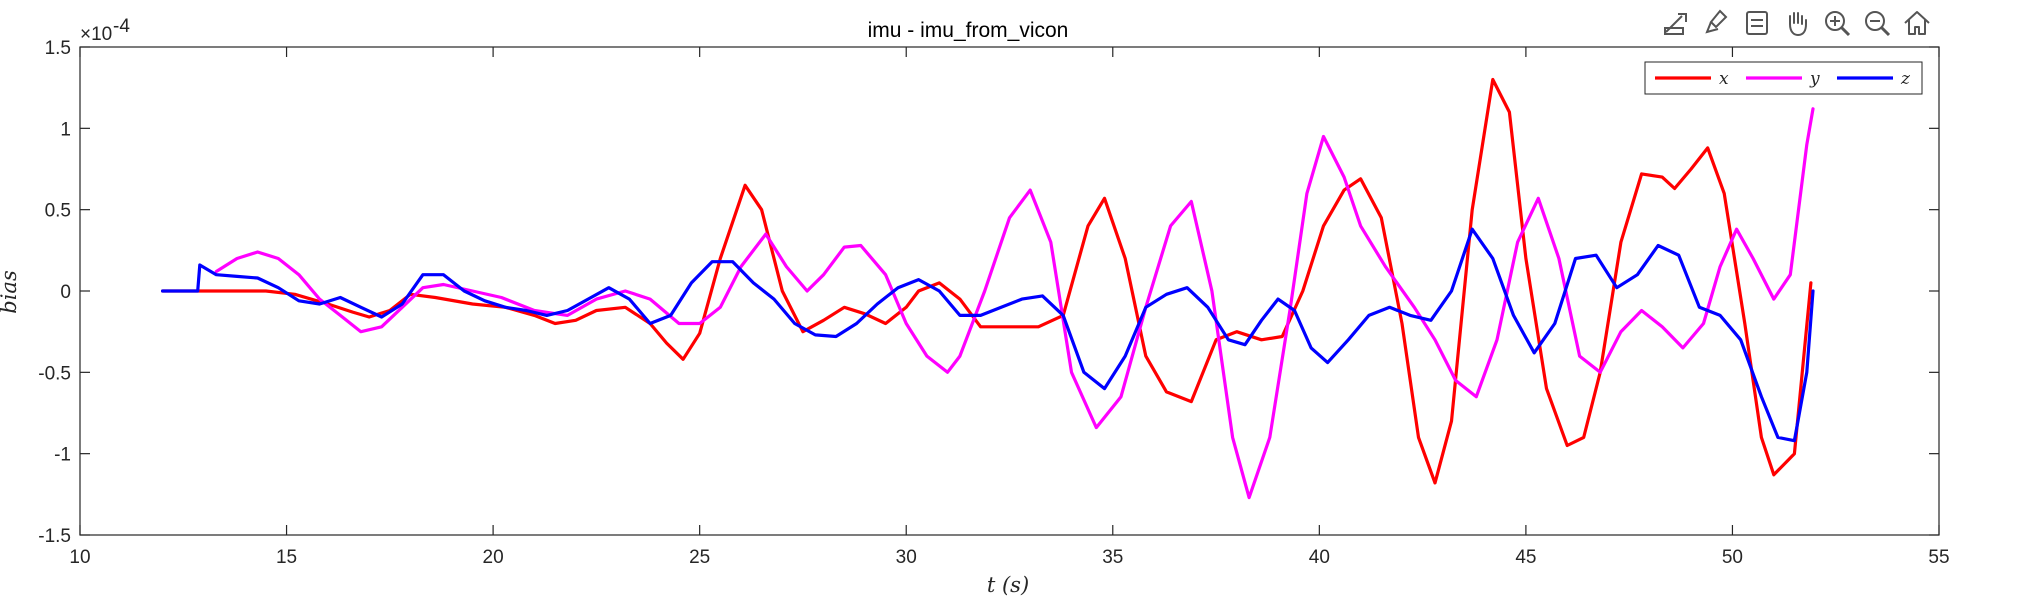  Describe the element at coordinates (1938, 557) in the screenshot. I see `x-tick-label: 55` at that location.